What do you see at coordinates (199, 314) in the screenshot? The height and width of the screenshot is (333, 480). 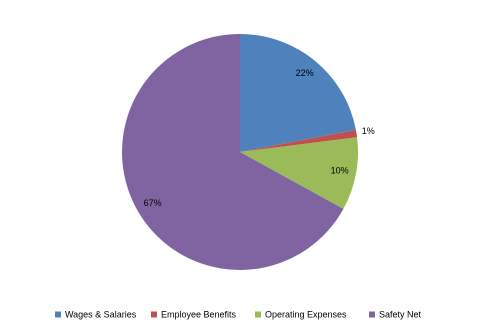 I see `legend-label: Employee Benefits` at bounding box center [199, 314].